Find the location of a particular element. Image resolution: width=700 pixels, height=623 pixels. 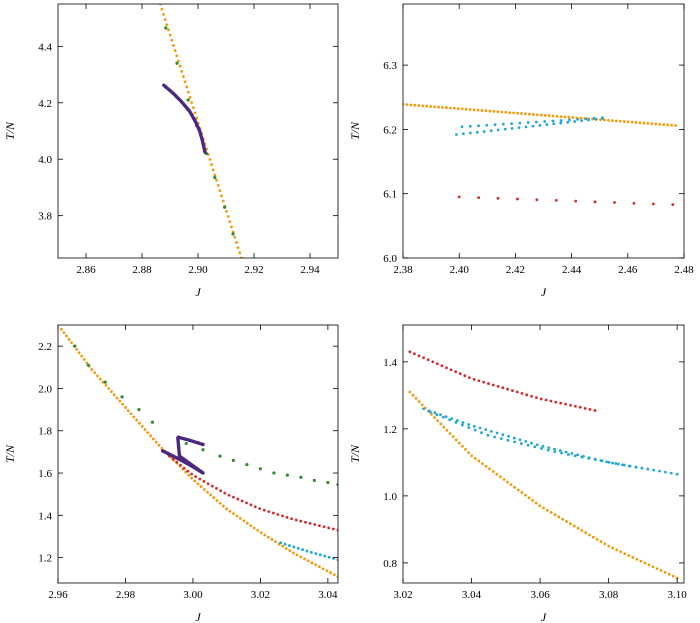

x-tick-label: 3.08 is located at coordinates (609, 595).